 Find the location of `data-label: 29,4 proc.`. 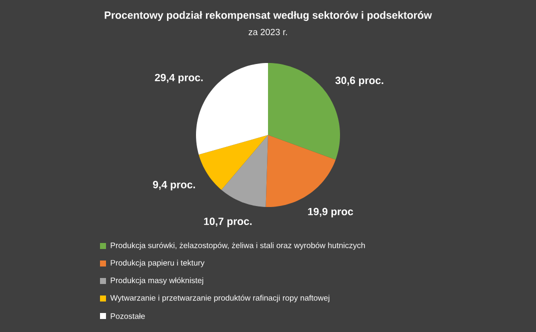

data-label: 29,4 proc. is located at coordinates (178, 79).